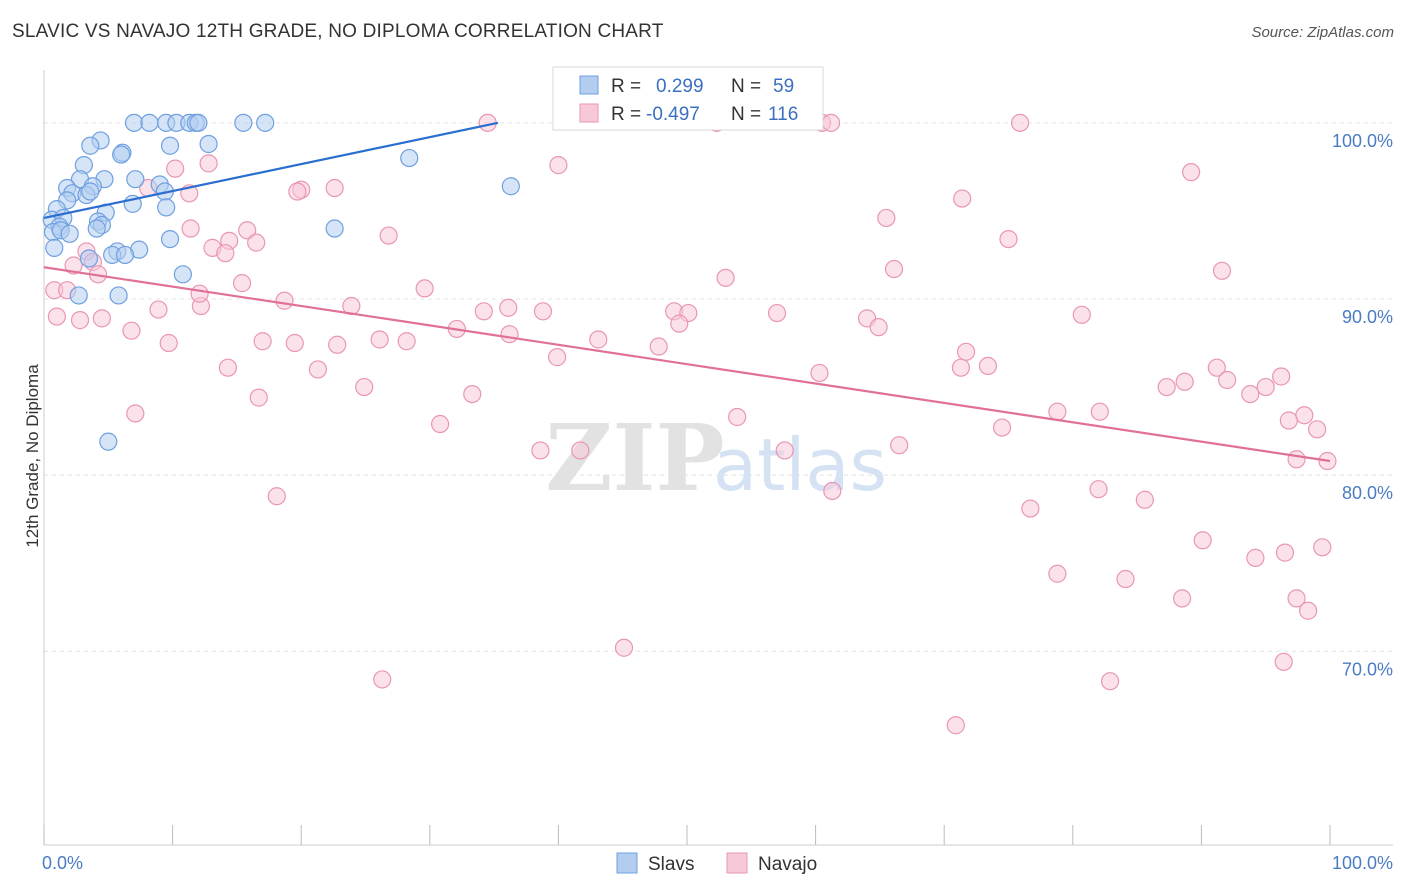  What do you see at coordinates (627, 863) in the screenshot?
I see `series-legend-swatch-slavs` at bounding box center [627, 863].